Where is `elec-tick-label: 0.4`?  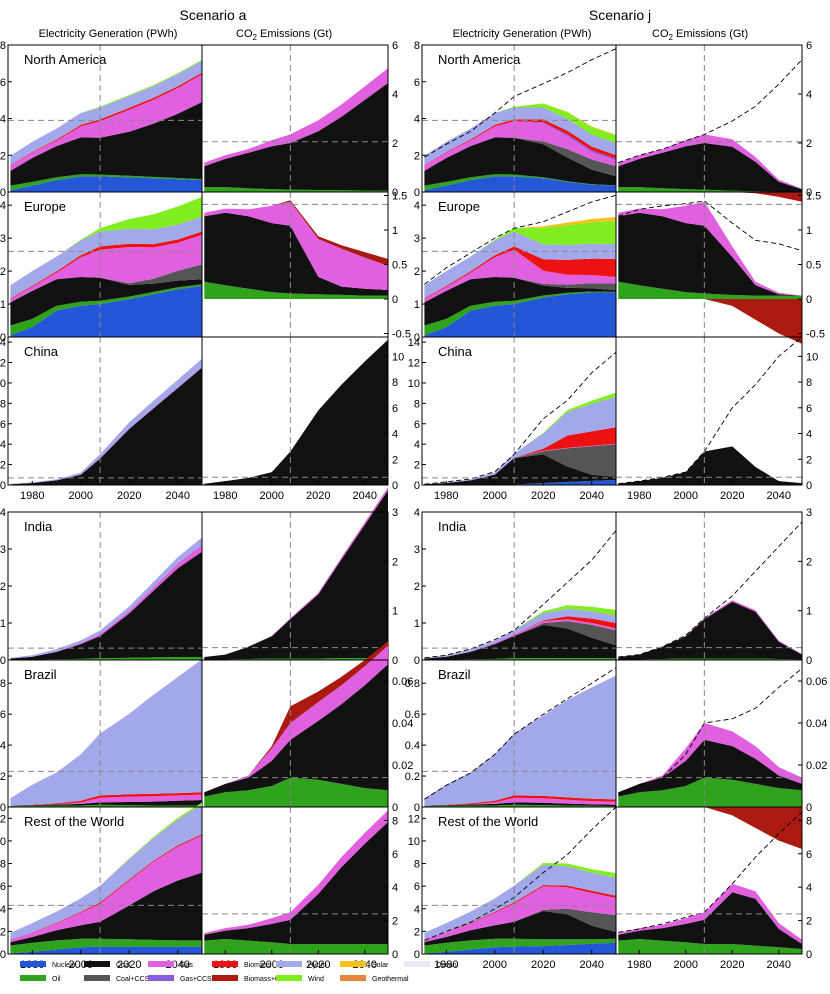 elec-tick-label: 0.4 is located at coordinates (412, 746).